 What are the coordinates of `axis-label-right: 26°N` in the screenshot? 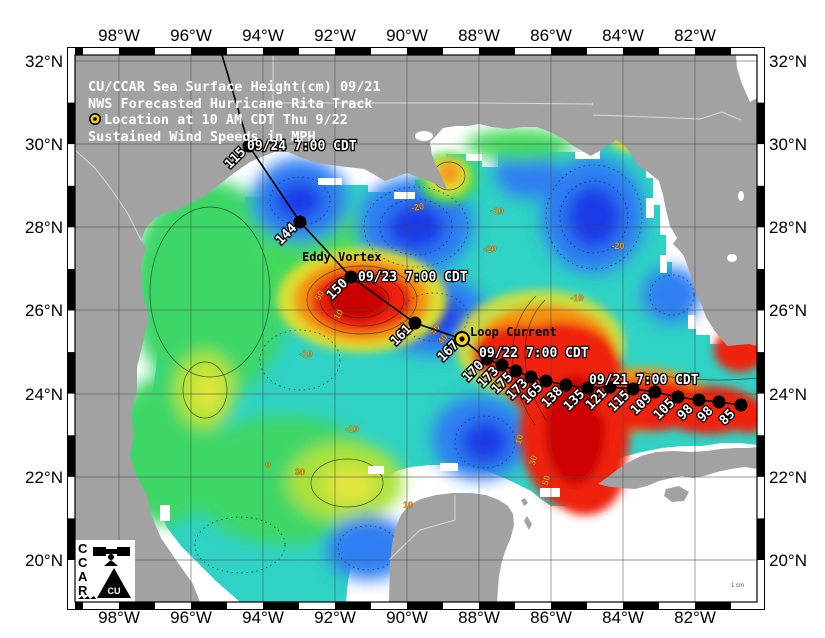 It's located at (788, 310).